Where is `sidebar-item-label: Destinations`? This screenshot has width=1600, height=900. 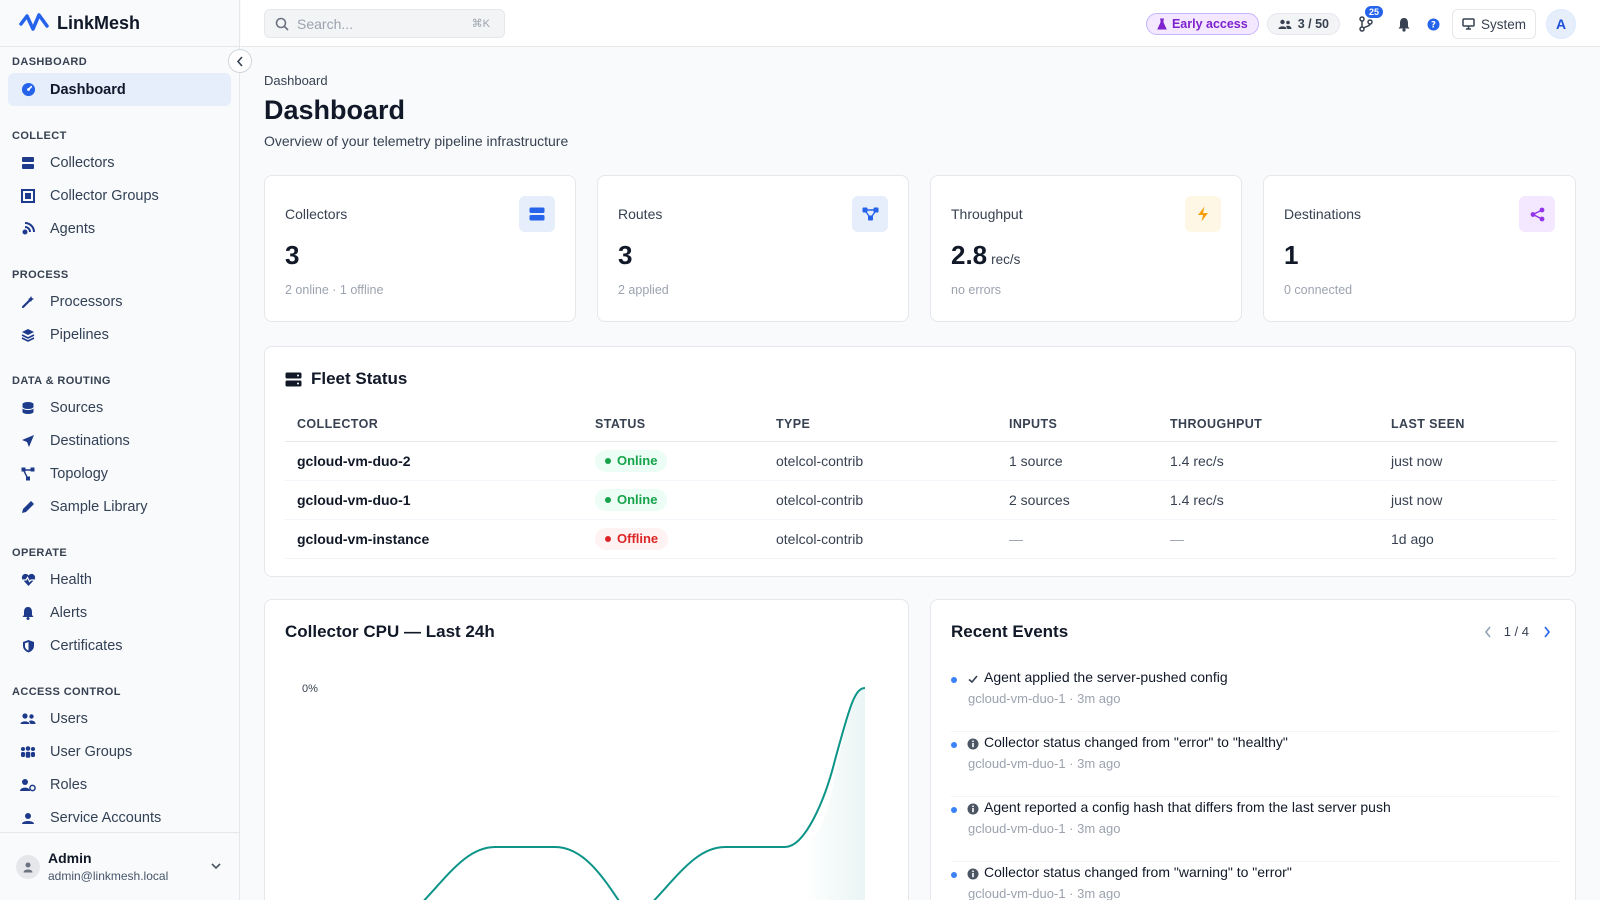
sidebar-item-label: Destinations is located at coordinates (90, 440).